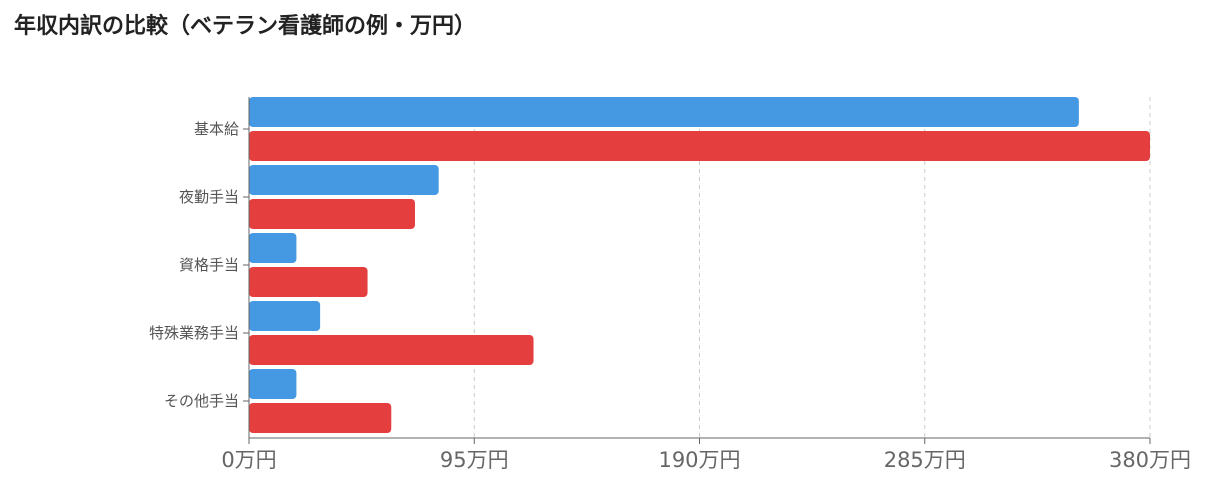  What do you see at coordinates (209, 265) in the screenshot?
I see `category-label: 資格手当` at bounding box center [209, 265].